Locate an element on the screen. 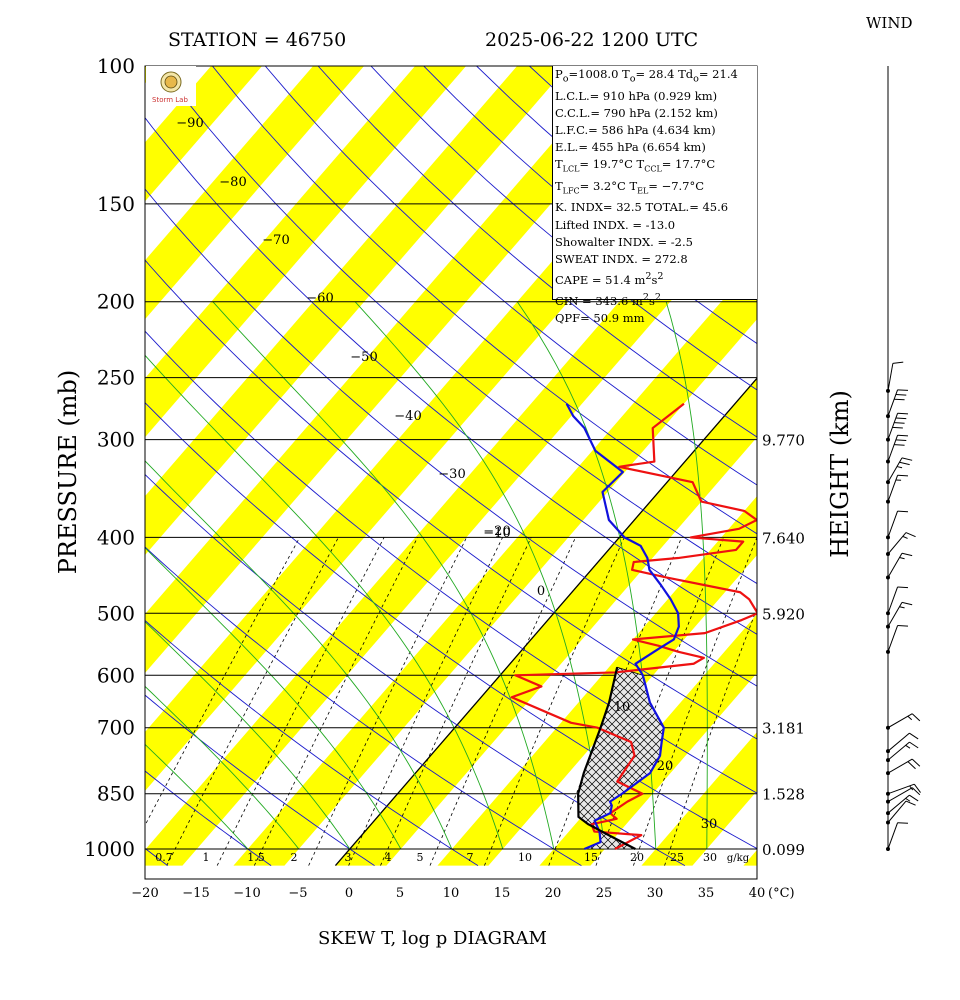 This screenshot has height=1000, width=960. dewpoint-profile is located at coordinates (622, 627).